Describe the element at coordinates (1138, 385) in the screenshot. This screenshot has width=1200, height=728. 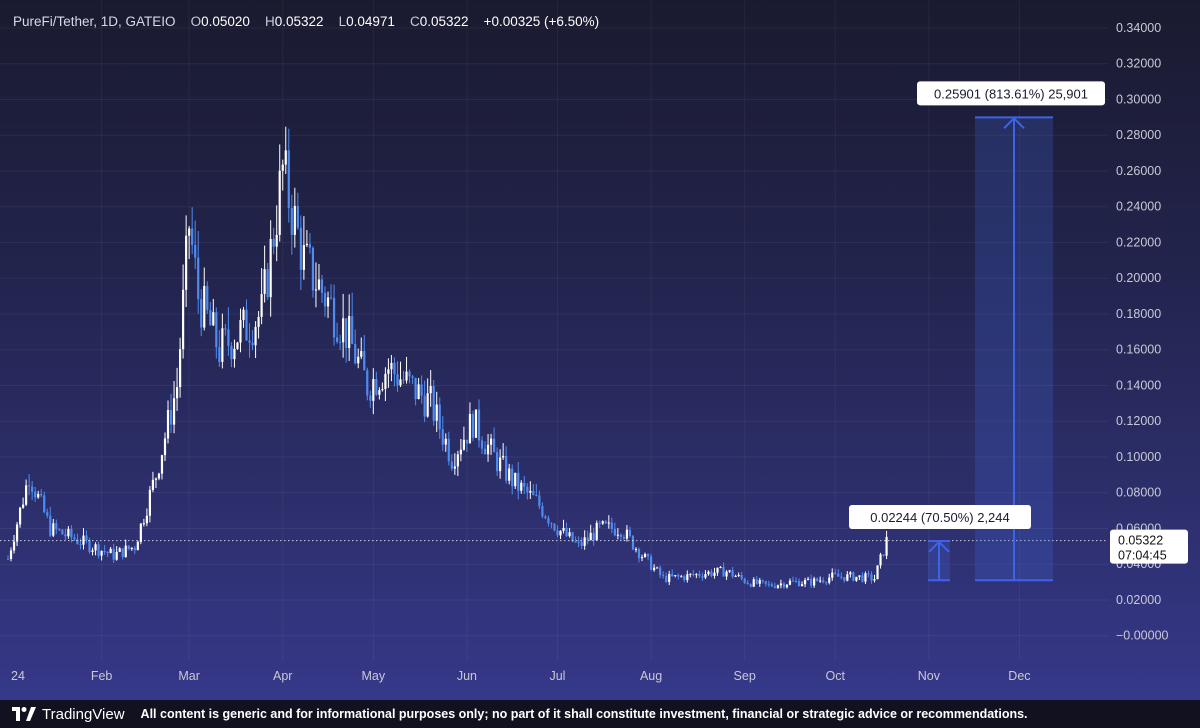
I see `y-tick-label: 0.14000` at that location.